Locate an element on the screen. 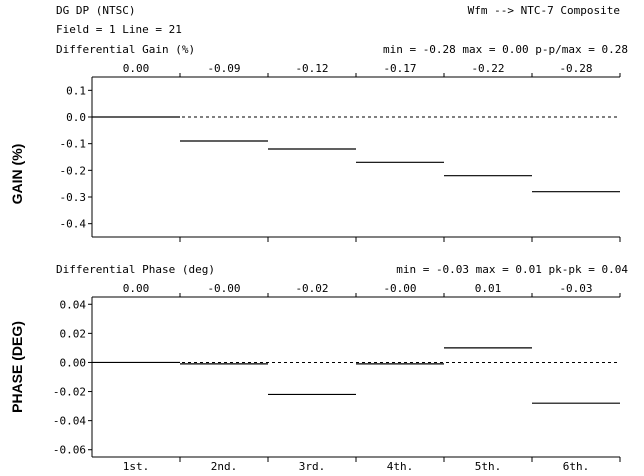 This screenshot has width=644, height=476. gain-y-tick-label: -0.4 is located at coordinates (73, 224).